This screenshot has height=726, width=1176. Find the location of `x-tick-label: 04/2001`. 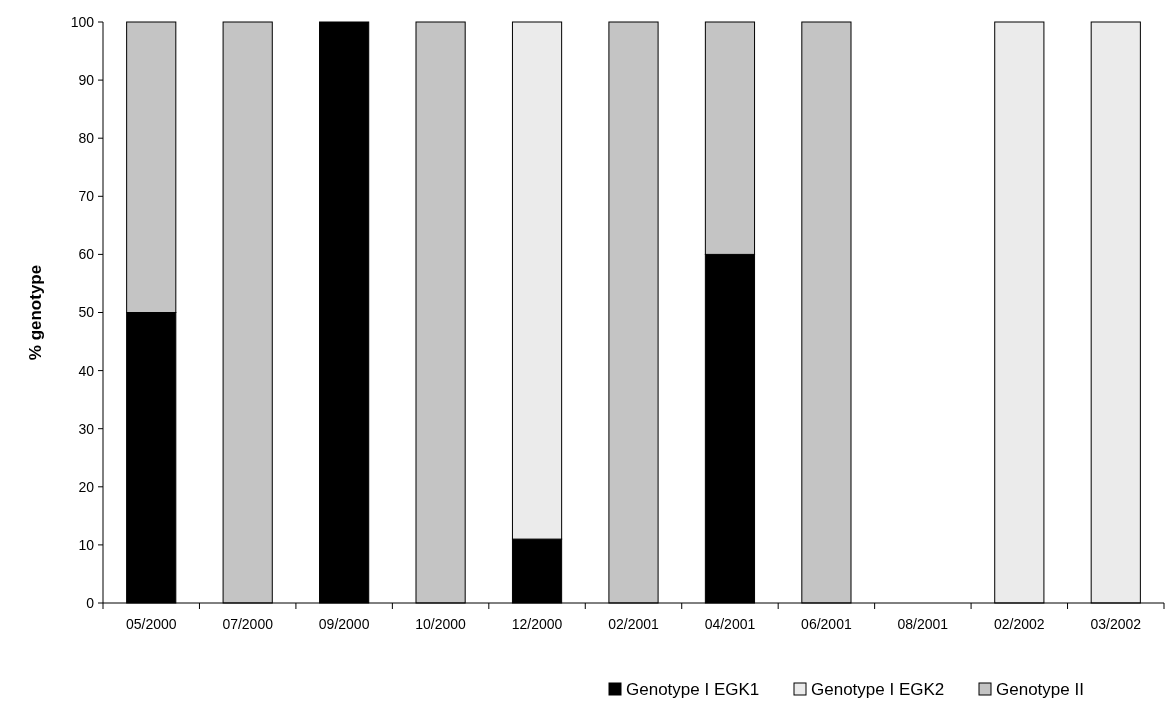

x-tick-label: 04/2001 is located at coordinates (730, 624).